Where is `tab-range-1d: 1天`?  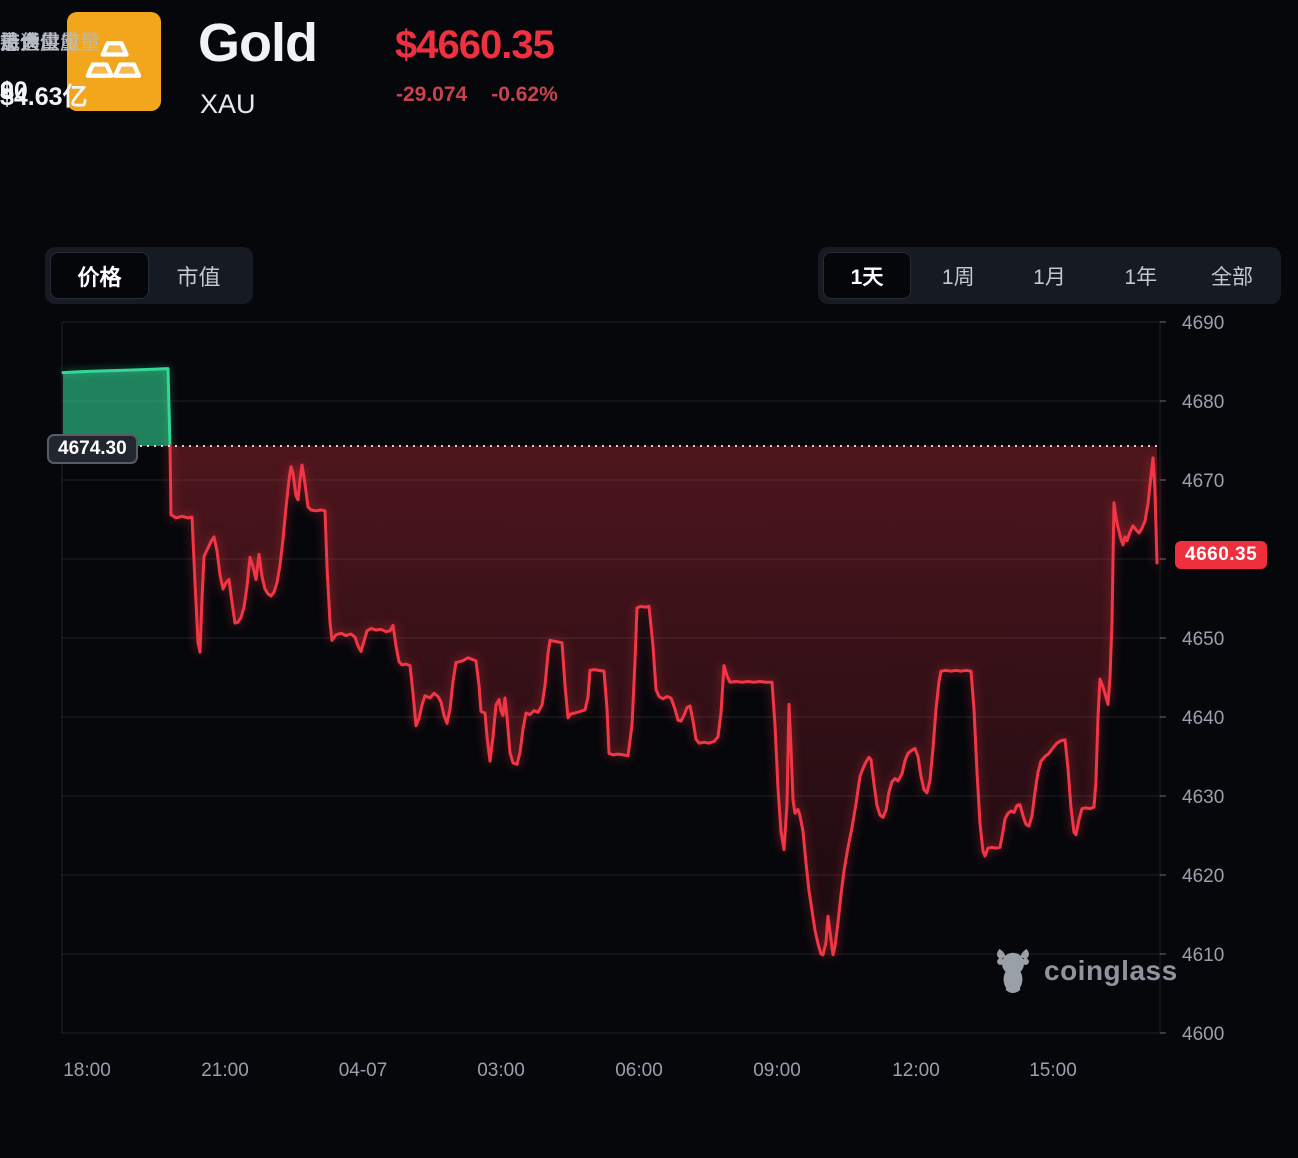 tab-range-1d: 1天 is located at coordinates (867, 275).